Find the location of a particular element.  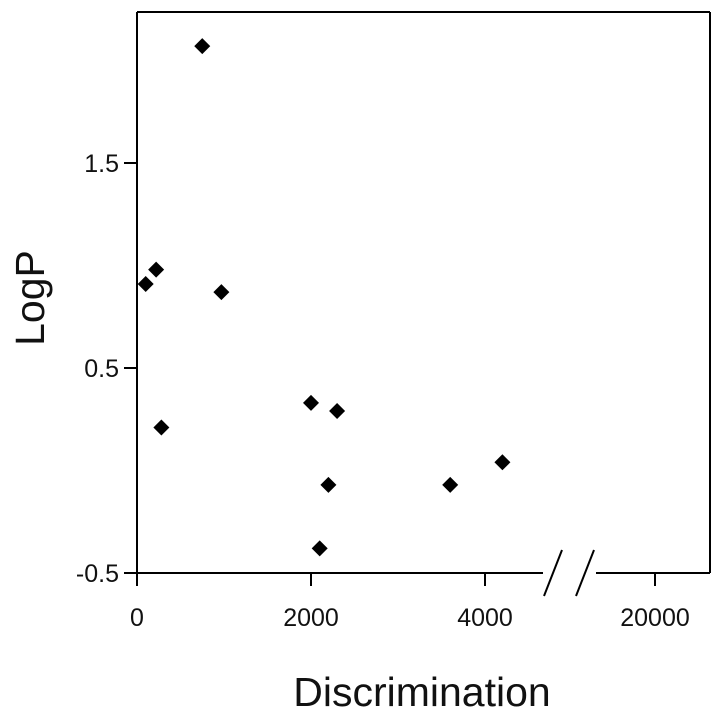

y-axis-ticks: -0.5 0.5 1.5 is located at coordinates (106, 369).